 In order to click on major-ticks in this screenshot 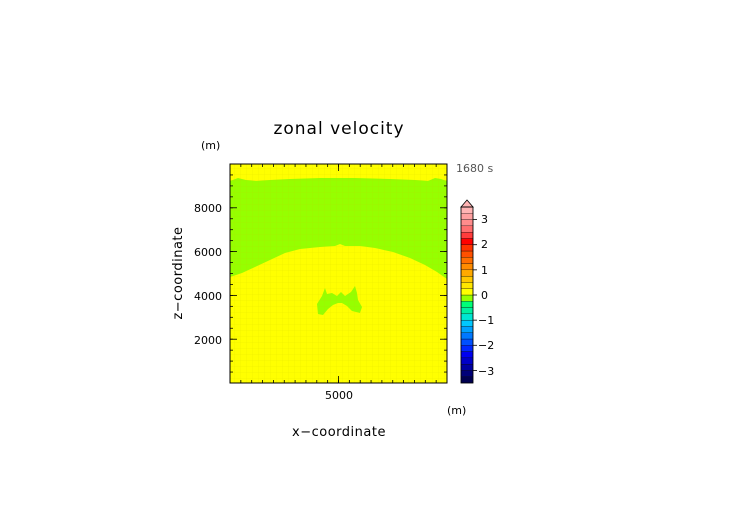, I will do `click(338, 273)`.